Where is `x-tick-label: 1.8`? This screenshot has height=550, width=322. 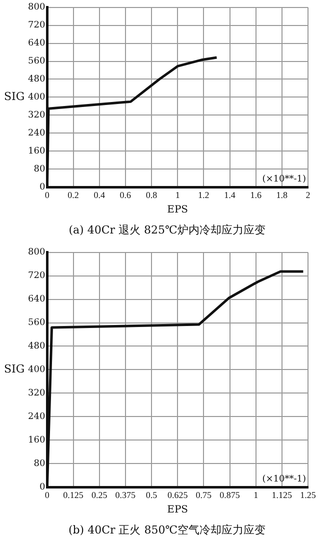 x-tick-label: 1.8 is located at coordinates (282, 195).